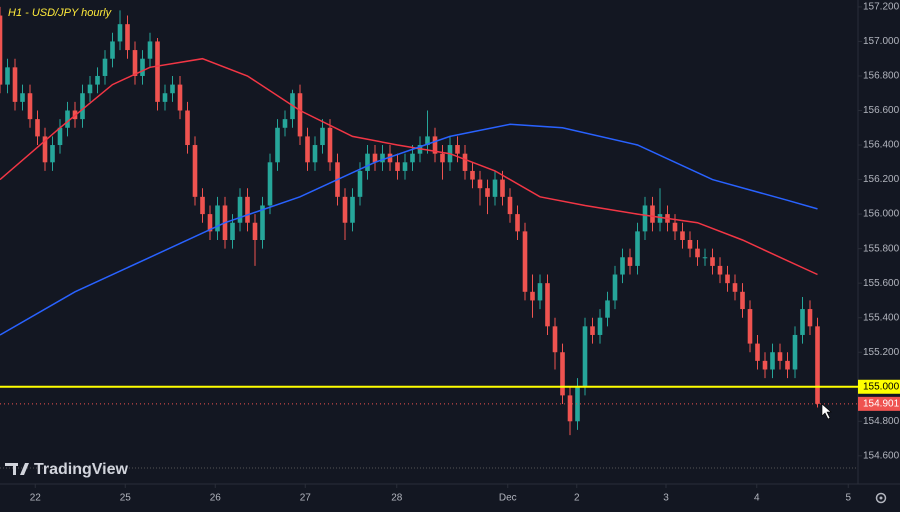  What do you see at coordinates (881, 179) in the screenshot?
I see `y-tick-label: 156.200` at bounding box center [881, 179].